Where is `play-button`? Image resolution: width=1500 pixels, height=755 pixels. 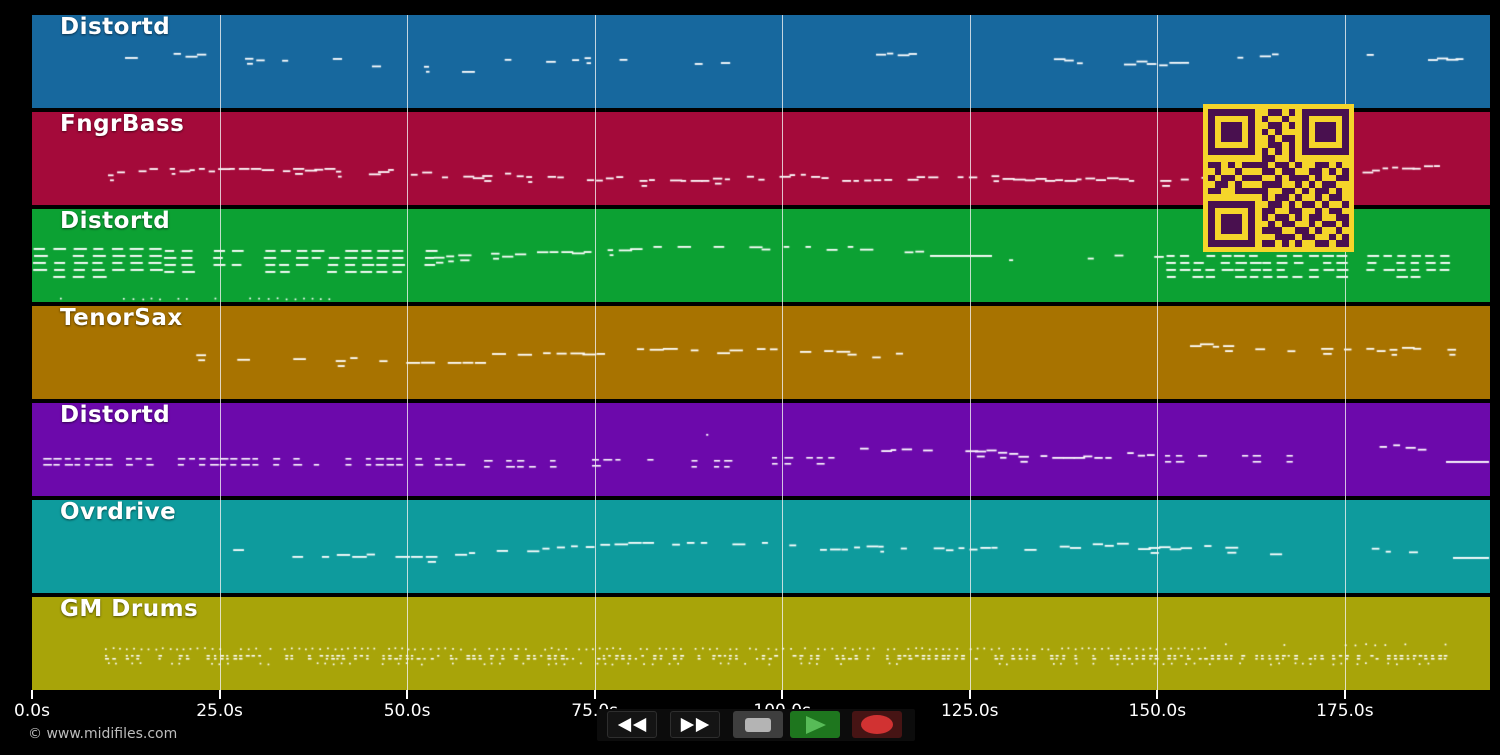
play-button is located at coordinates (815, 724).